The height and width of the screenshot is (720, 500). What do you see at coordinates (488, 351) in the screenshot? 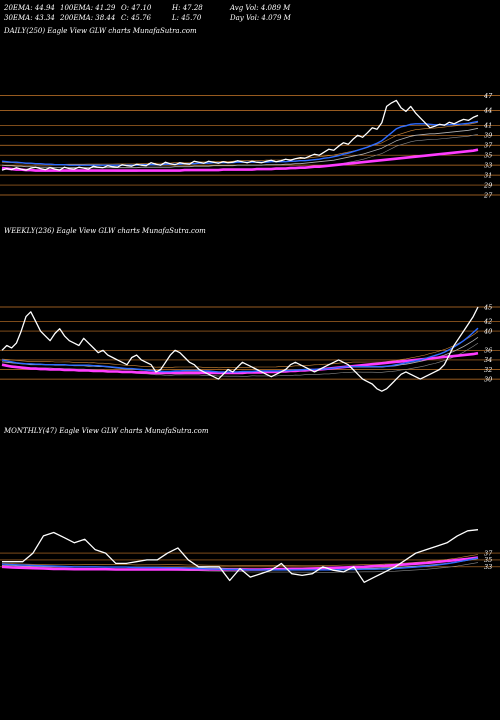
I see `weekly-y-tick-label: 36` at bounding box center [488, 351].